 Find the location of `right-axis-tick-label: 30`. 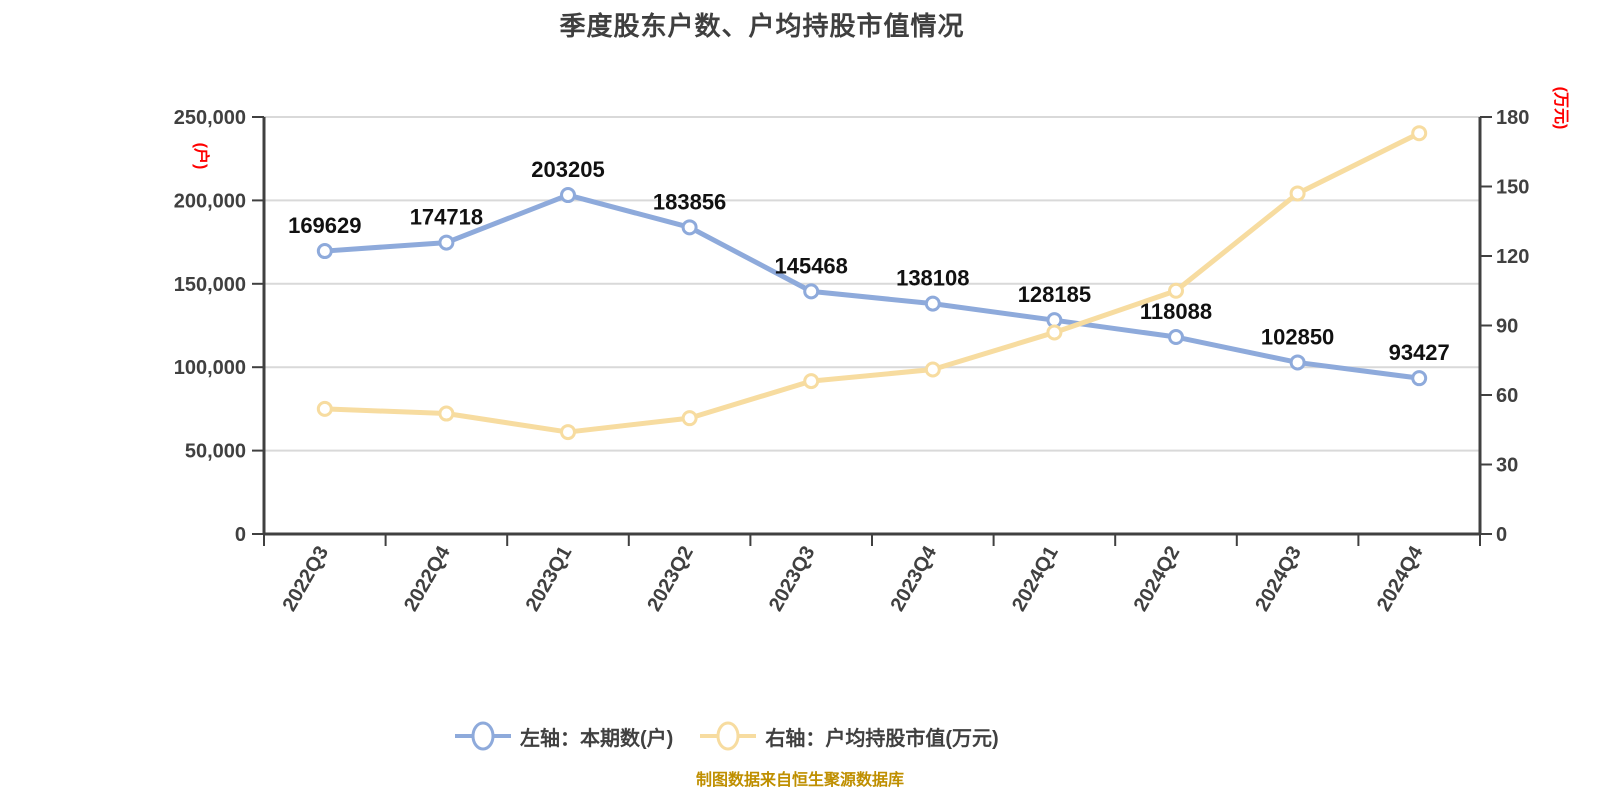

right-axis-tick-label: 30 is located at coordinates (1507, 466).